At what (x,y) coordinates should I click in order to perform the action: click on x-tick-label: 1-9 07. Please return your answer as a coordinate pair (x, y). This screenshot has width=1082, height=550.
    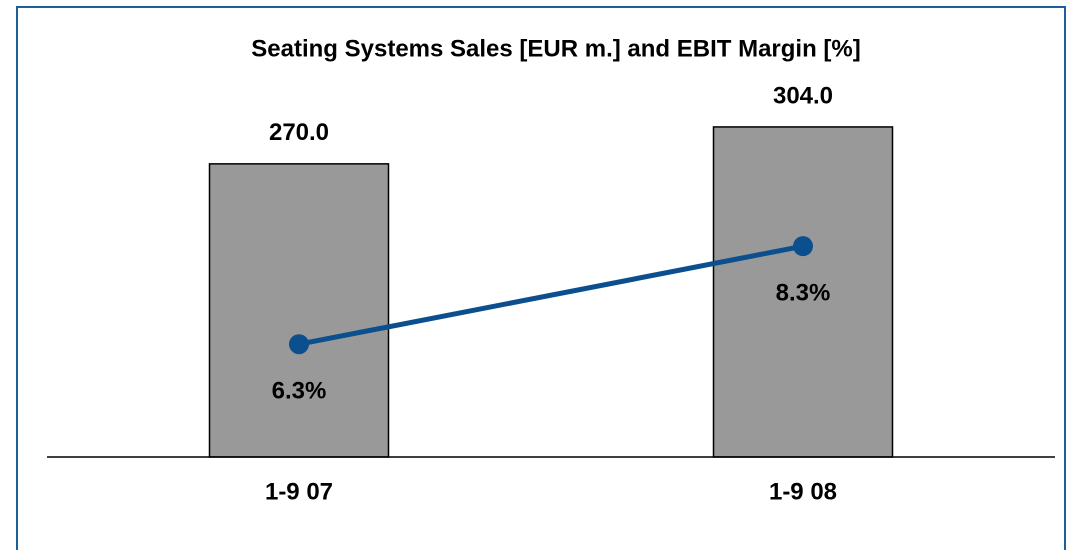
    Looking at the image, I should click on (299, 491).